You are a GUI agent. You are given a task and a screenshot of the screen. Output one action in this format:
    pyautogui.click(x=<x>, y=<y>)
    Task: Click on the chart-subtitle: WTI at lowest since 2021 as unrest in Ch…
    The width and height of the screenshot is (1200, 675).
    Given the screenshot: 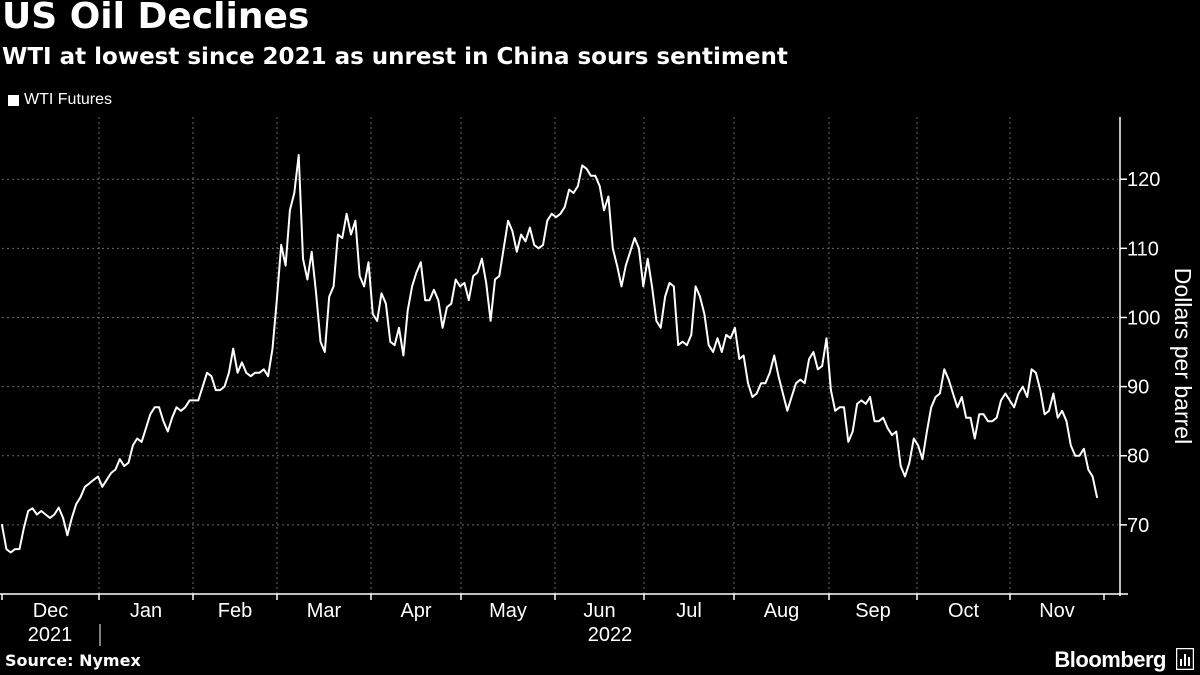 What is the action you would take?
    pyautogui.click(x=395, y=57)
    